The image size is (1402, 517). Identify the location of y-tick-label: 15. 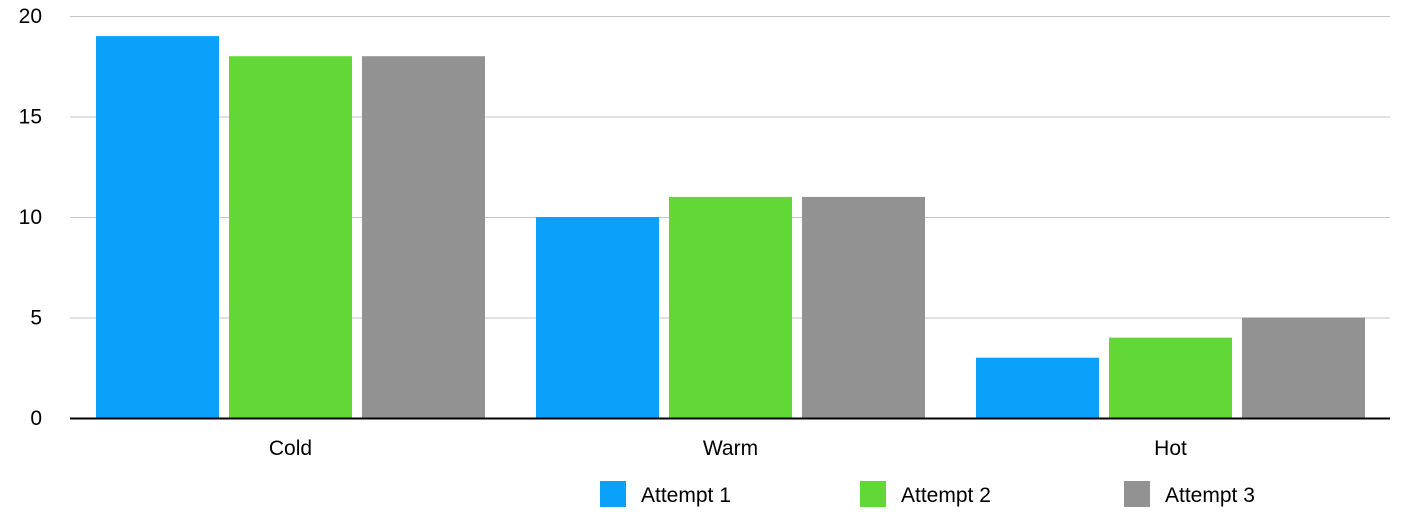
(30, 117).